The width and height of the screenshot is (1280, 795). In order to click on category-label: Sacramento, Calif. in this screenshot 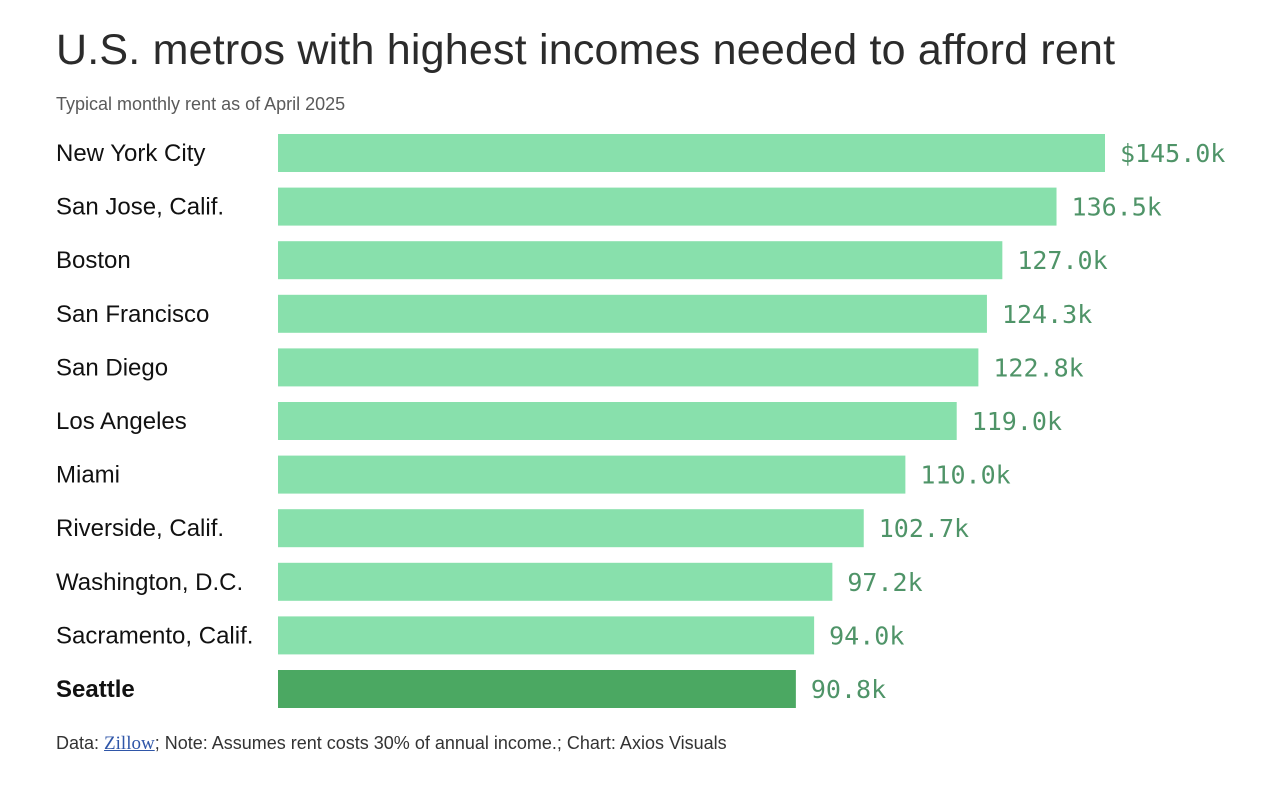, I will do `click(154, 635)`.